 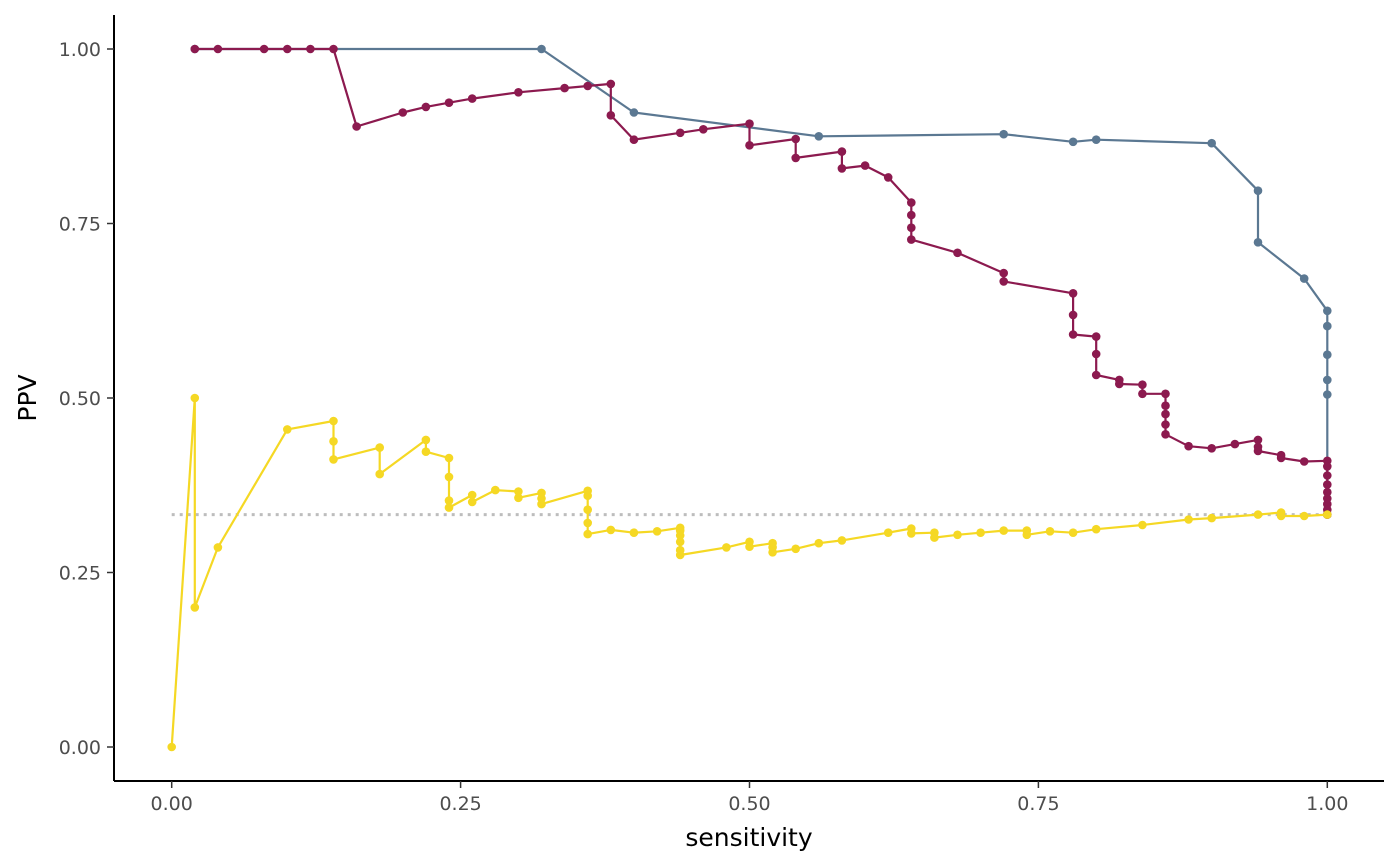 What do you see at coordinates (749, 798) in the screenshot?
I see `x-ticks: 0.00 0.25 0.50 0.75 1.00` at bounding box center [749, 798].